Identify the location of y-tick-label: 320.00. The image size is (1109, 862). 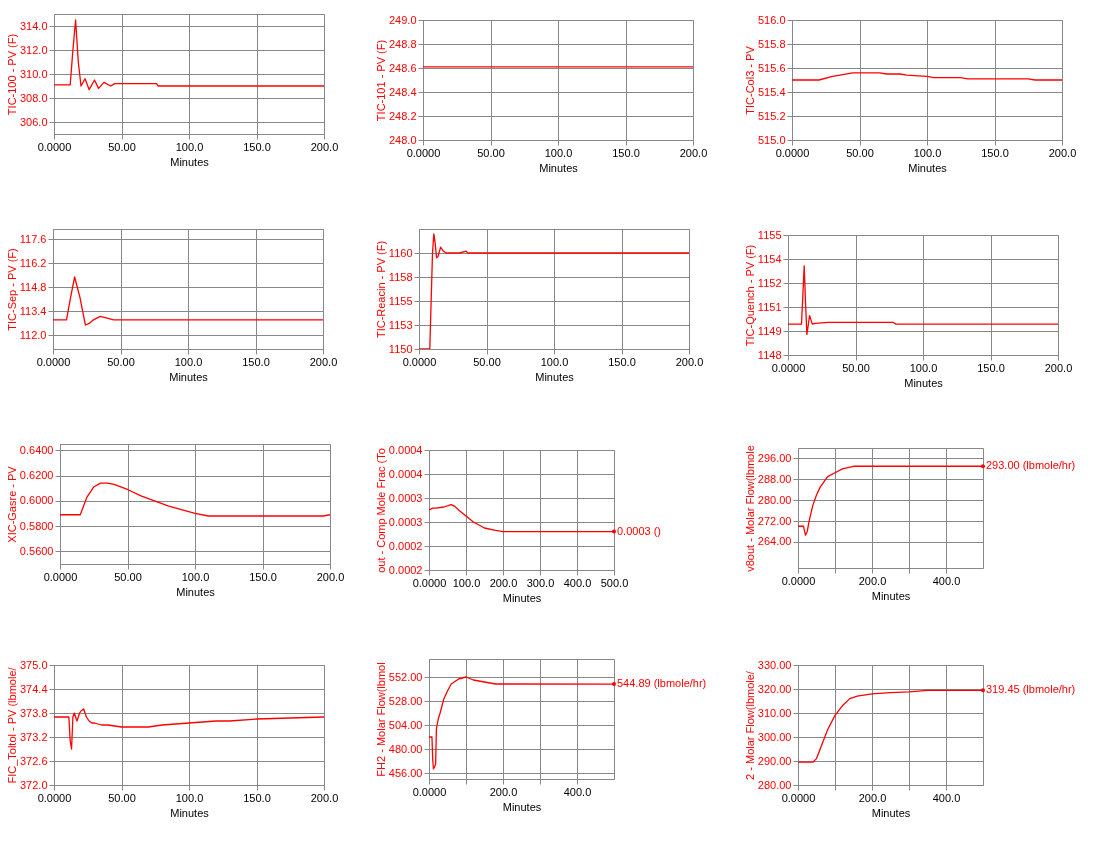
(774, 688).